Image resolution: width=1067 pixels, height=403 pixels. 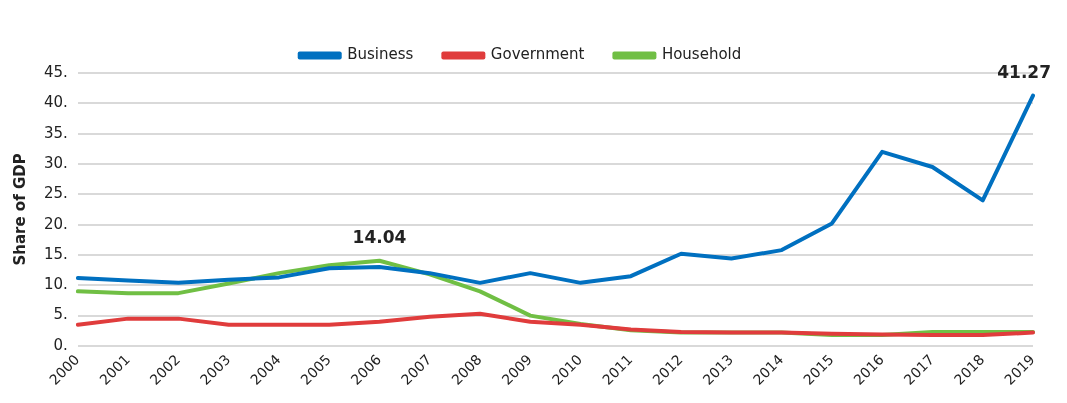 I want to click on y-tick-label: 30., so click(x=56, y=162).